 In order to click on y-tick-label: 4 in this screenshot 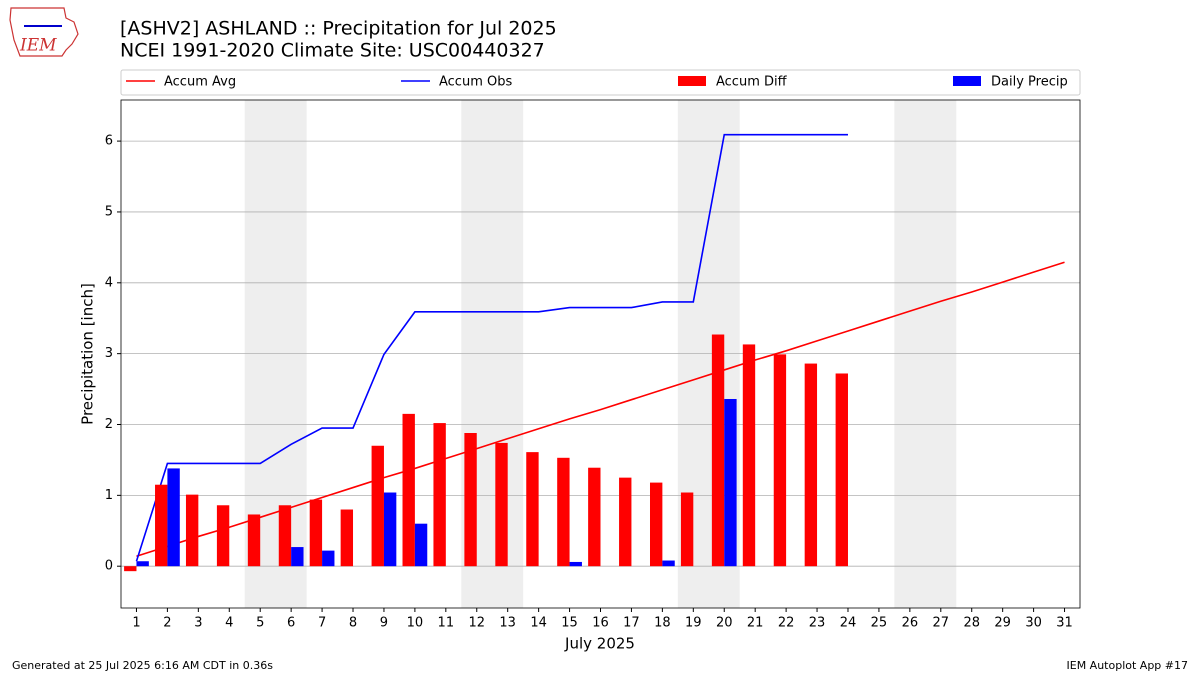, I will do `click(109, 282)`.